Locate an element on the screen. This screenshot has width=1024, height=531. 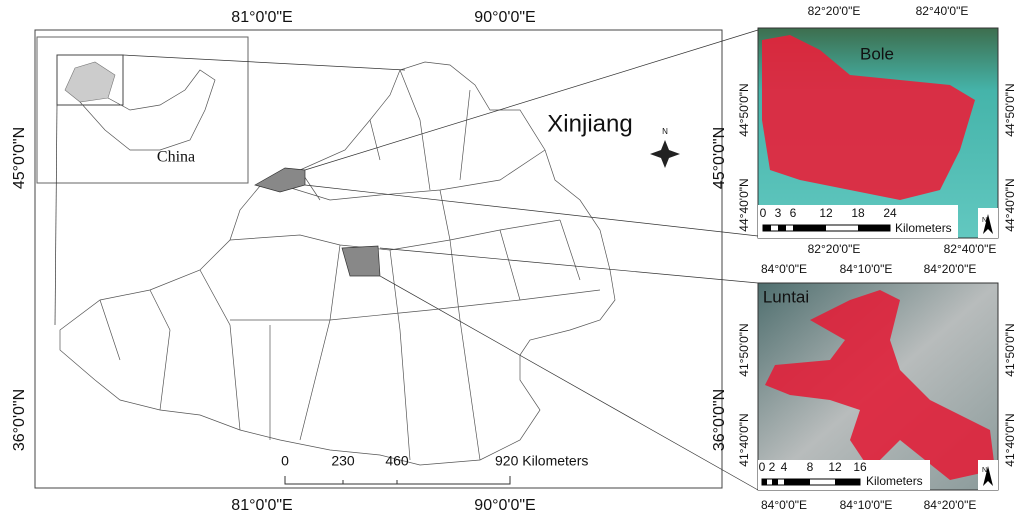
bole-cropland is located at coordinates (868, 117).